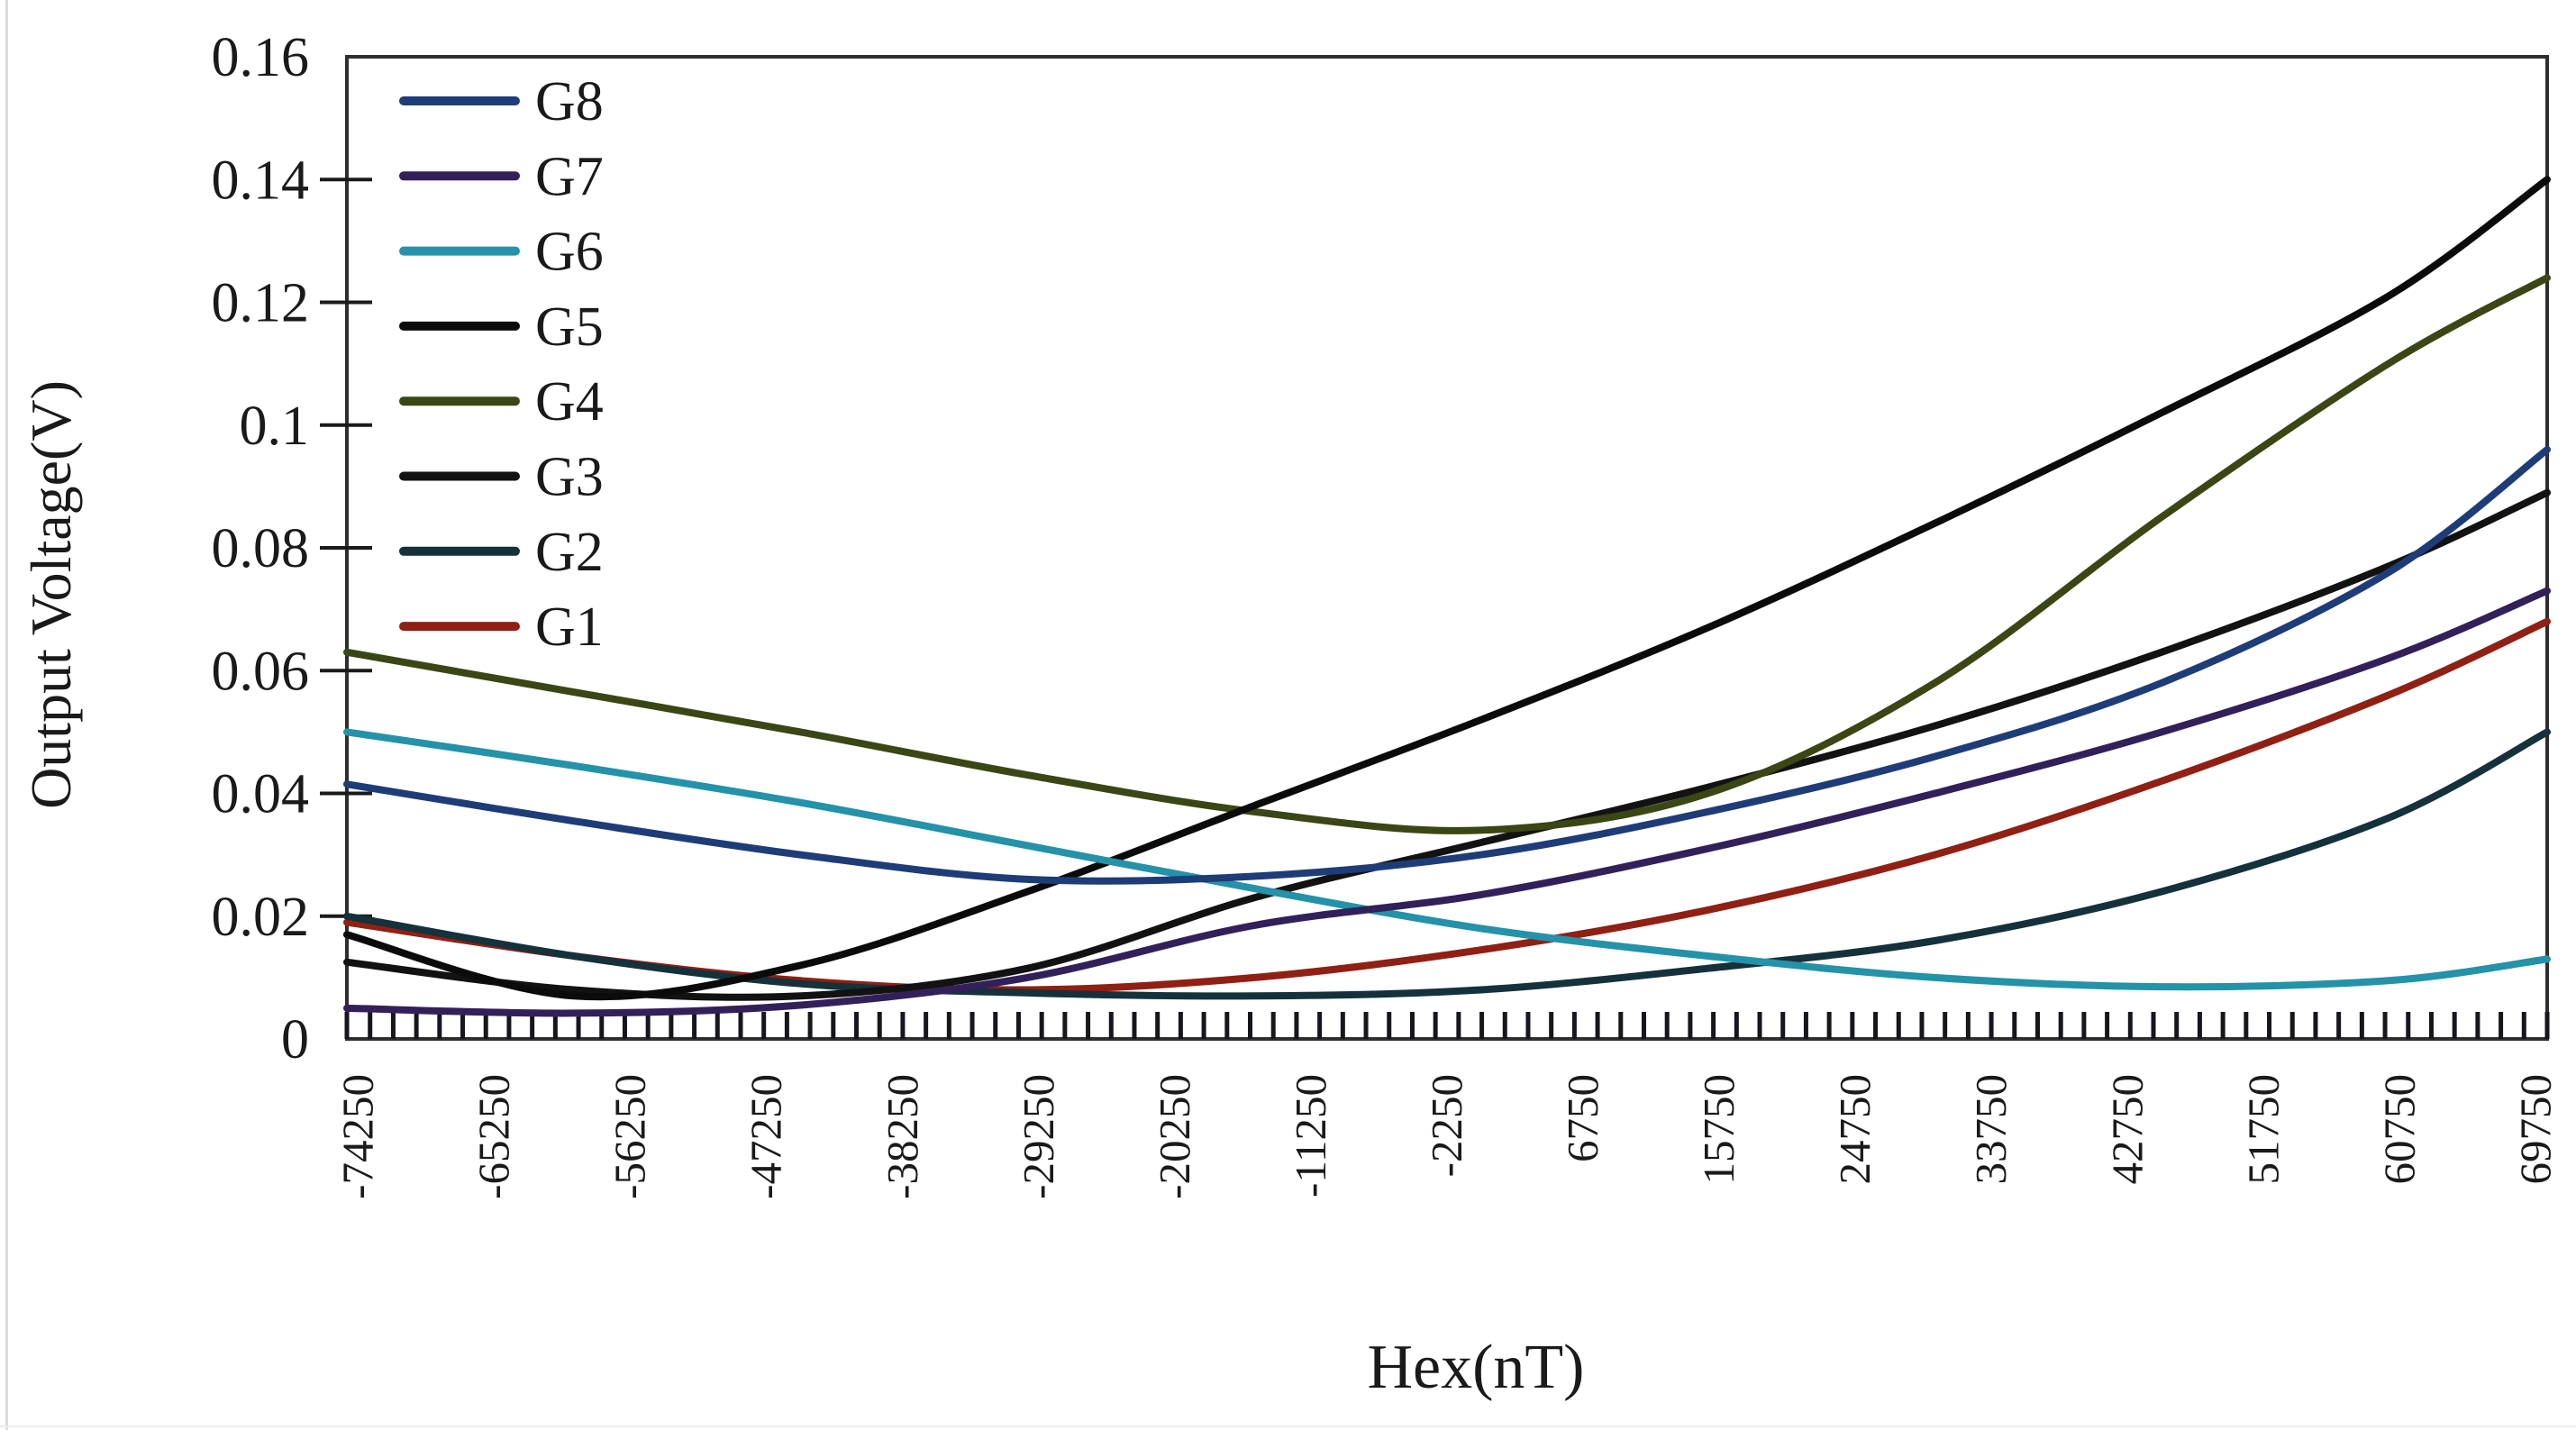  I want to click on x-tick-label: -56250, so click(630, 1136).